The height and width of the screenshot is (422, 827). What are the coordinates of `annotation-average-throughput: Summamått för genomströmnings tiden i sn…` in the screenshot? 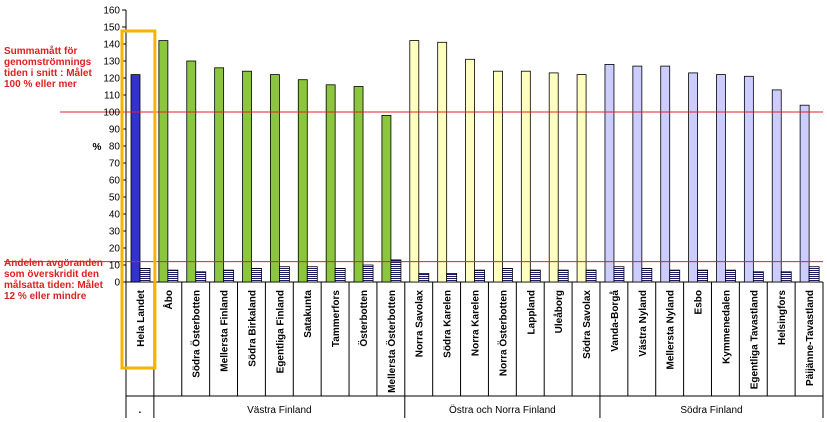 It's located at (48, 68).